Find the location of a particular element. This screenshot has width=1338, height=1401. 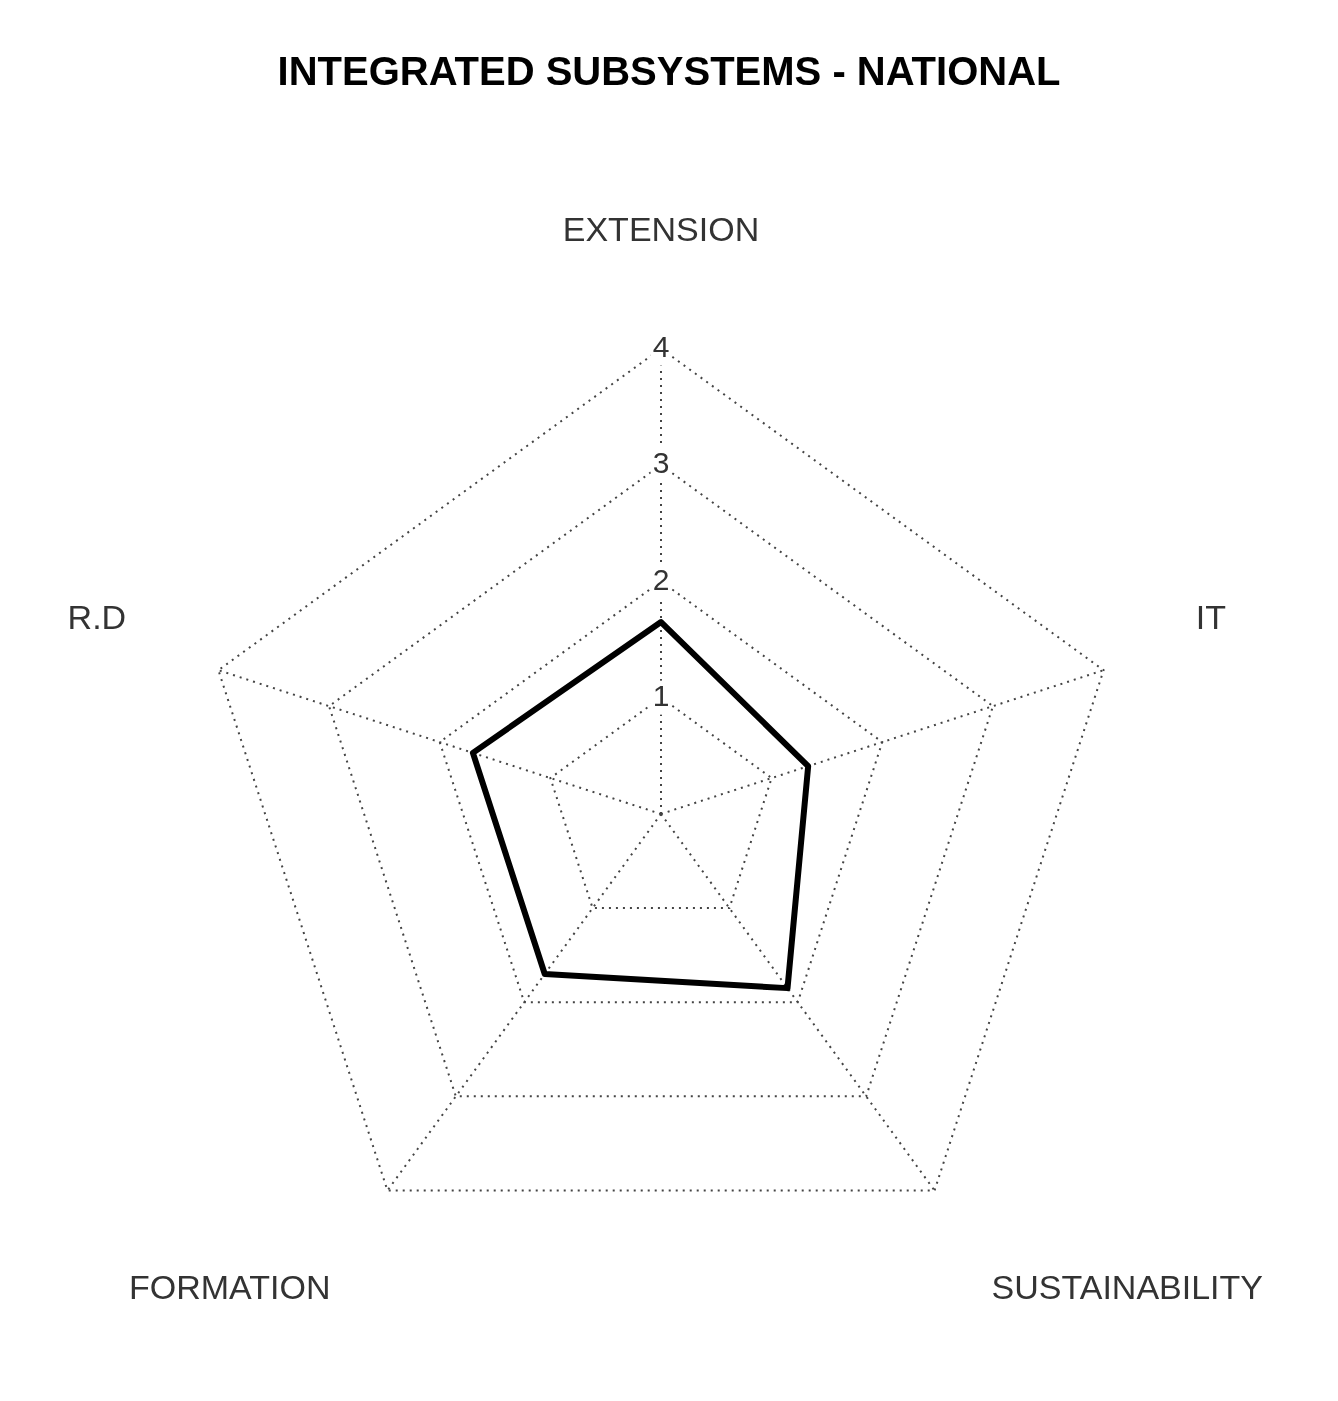

spoke-label: FORMATION is located at coordinates (229, 1286).